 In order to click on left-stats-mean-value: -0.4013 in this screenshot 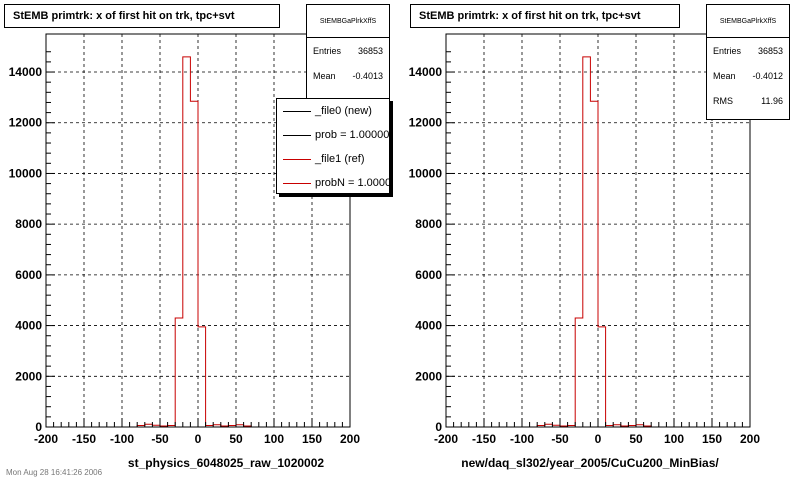, I will do `click(367, 75)`.